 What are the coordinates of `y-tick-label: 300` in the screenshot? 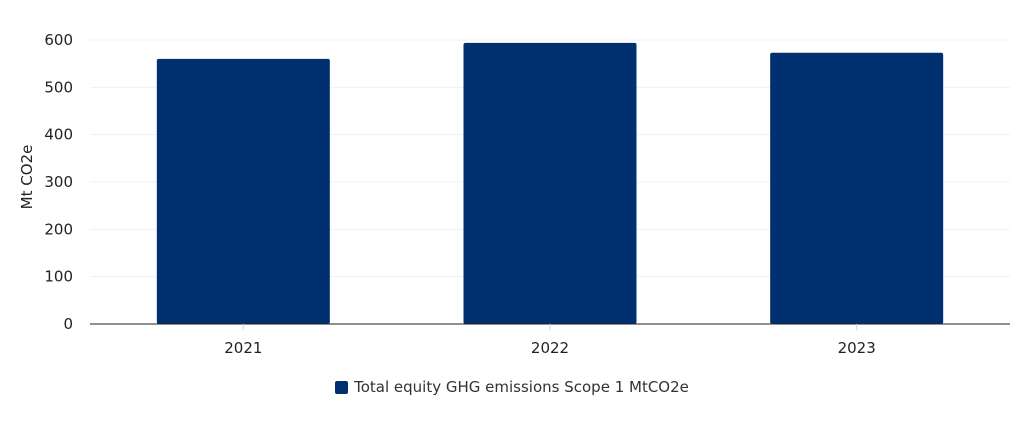 It's located at (58, 182).